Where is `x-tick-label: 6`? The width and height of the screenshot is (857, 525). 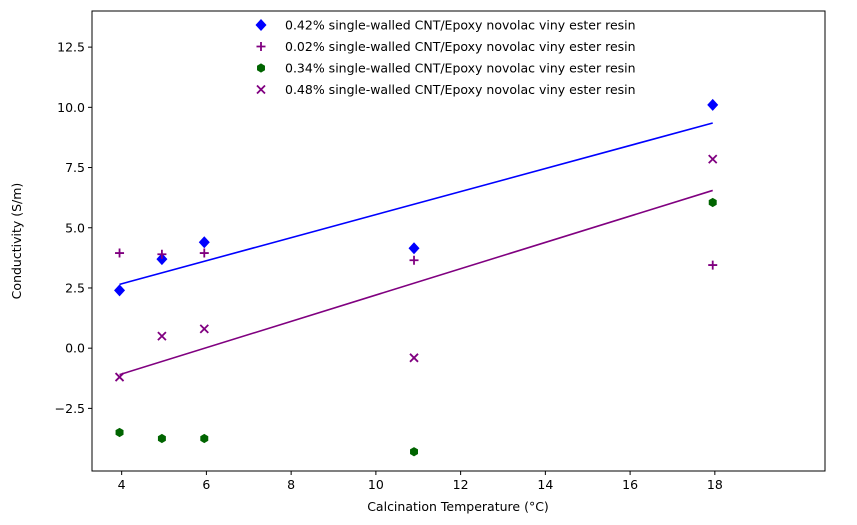
x-tick-label: 6 is located at coordinates (206, 484).